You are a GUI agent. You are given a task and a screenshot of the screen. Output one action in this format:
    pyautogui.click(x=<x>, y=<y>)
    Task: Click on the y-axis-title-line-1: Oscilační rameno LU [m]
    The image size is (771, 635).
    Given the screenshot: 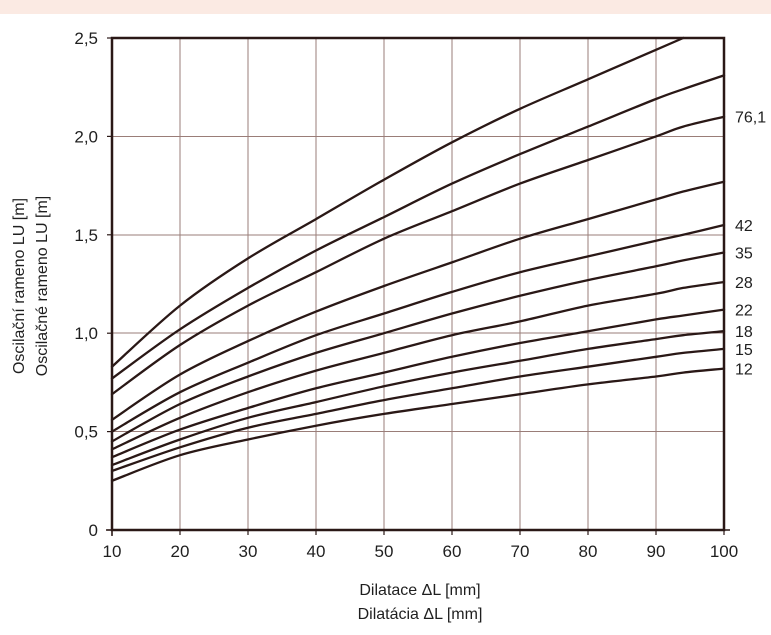 What is the action you would take?
    pyautogui.click(x=19, y=286)
    